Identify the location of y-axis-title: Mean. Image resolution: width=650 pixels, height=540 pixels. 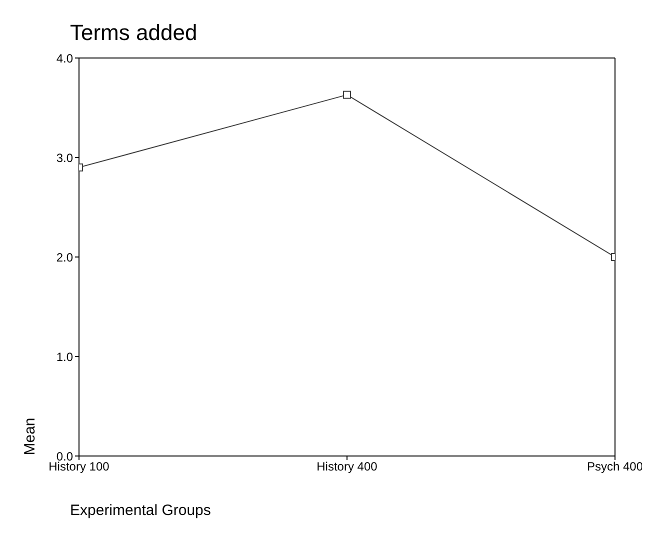
(30, 436).